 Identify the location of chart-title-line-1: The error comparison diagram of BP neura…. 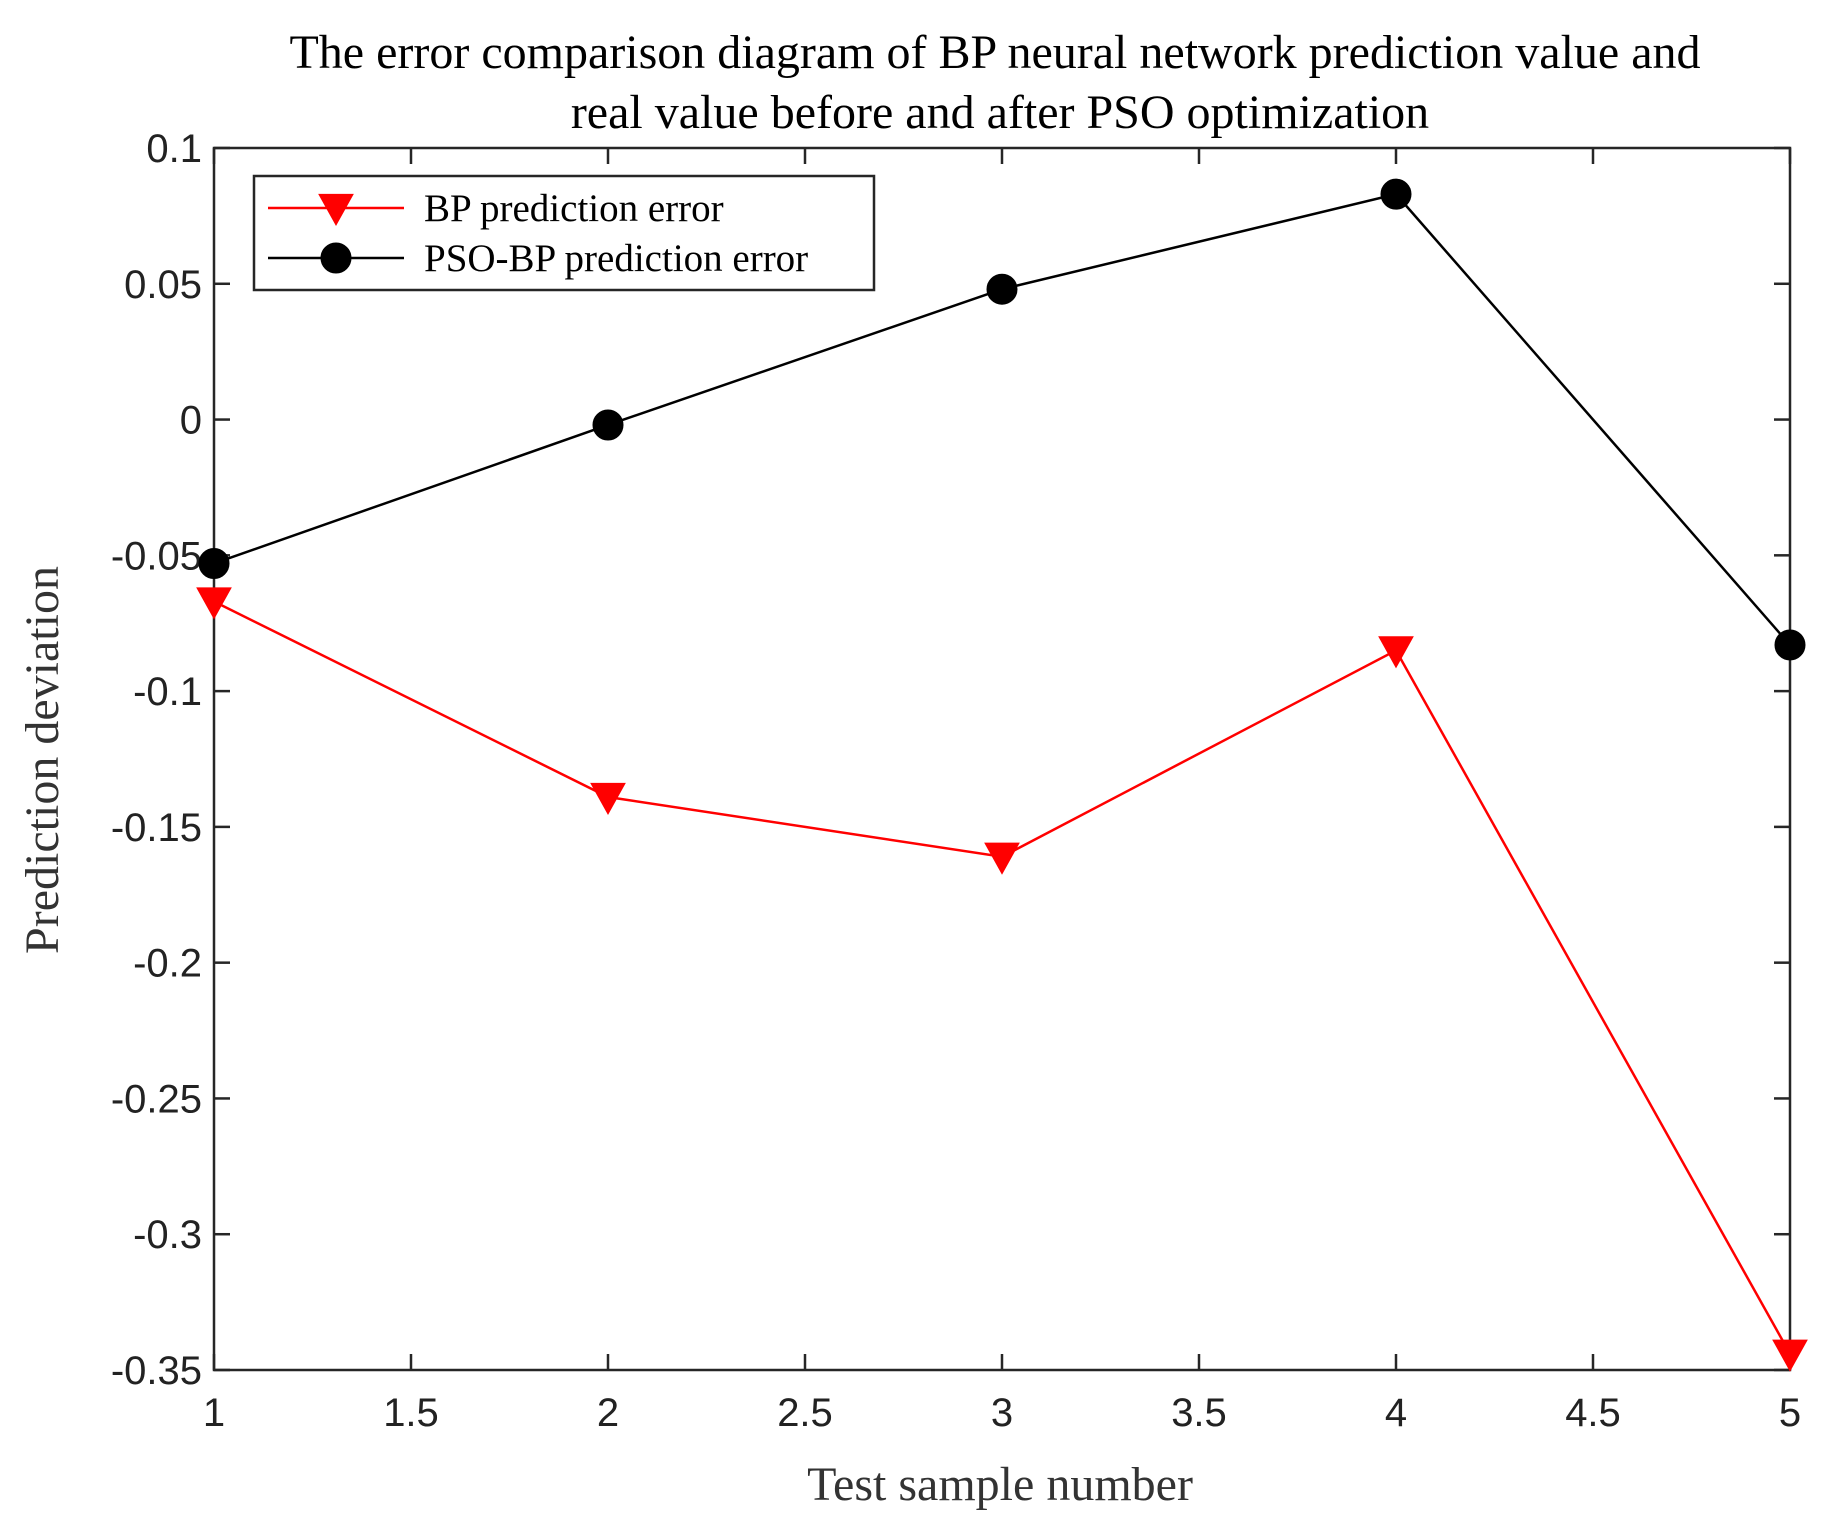
(994, 52).